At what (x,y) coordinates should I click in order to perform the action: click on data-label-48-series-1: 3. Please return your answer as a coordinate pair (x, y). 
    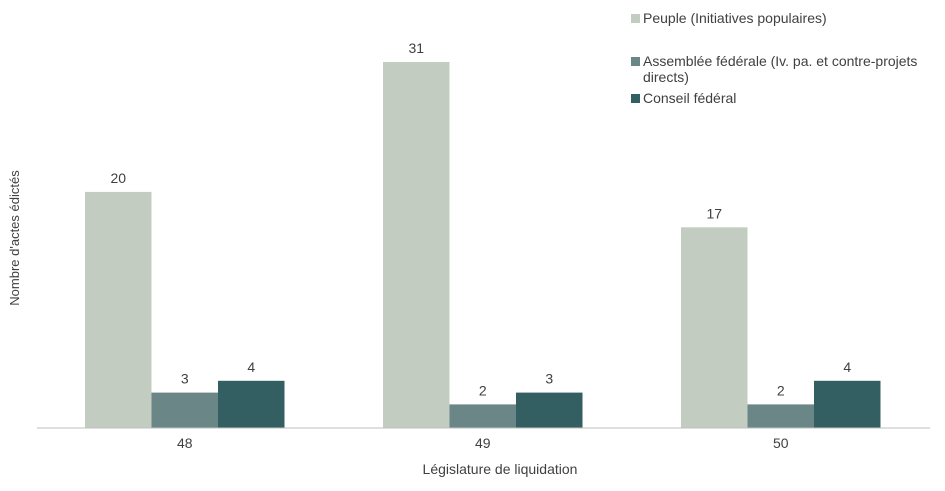
    Looking at the image, I should click on (185, 379).